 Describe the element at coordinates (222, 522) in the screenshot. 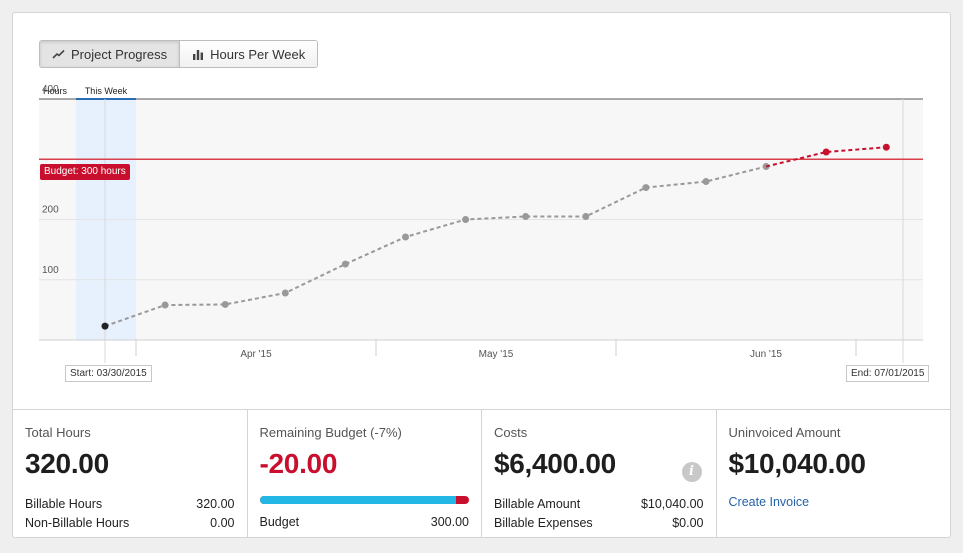

I see `non-billable-hours-value: 0.00` at that location.